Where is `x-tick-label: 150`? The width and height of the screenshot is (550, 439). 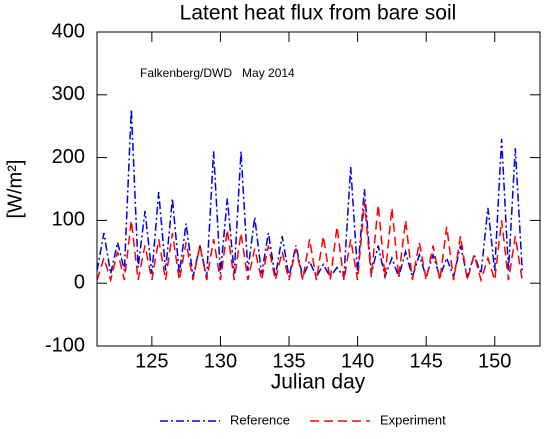 x-tick-label: 150 is located at coordinates (494, 361).